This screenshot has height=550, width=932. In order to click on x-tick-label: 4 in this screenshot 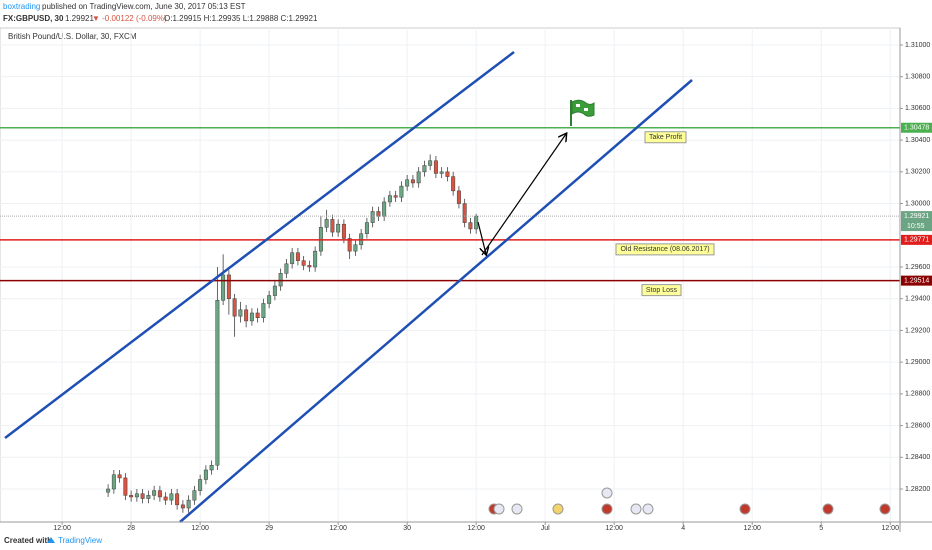, I will do `click(683, 528)`.